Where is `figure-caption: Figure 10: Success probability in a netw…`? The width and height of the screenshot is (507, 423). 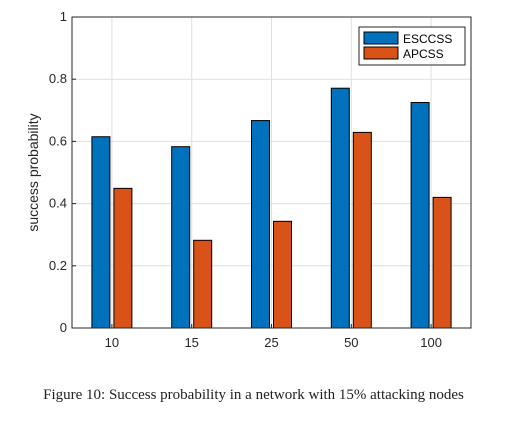 figure-caption: Figure 10: Success probability in a netw… is located at coordinates (253, 395).